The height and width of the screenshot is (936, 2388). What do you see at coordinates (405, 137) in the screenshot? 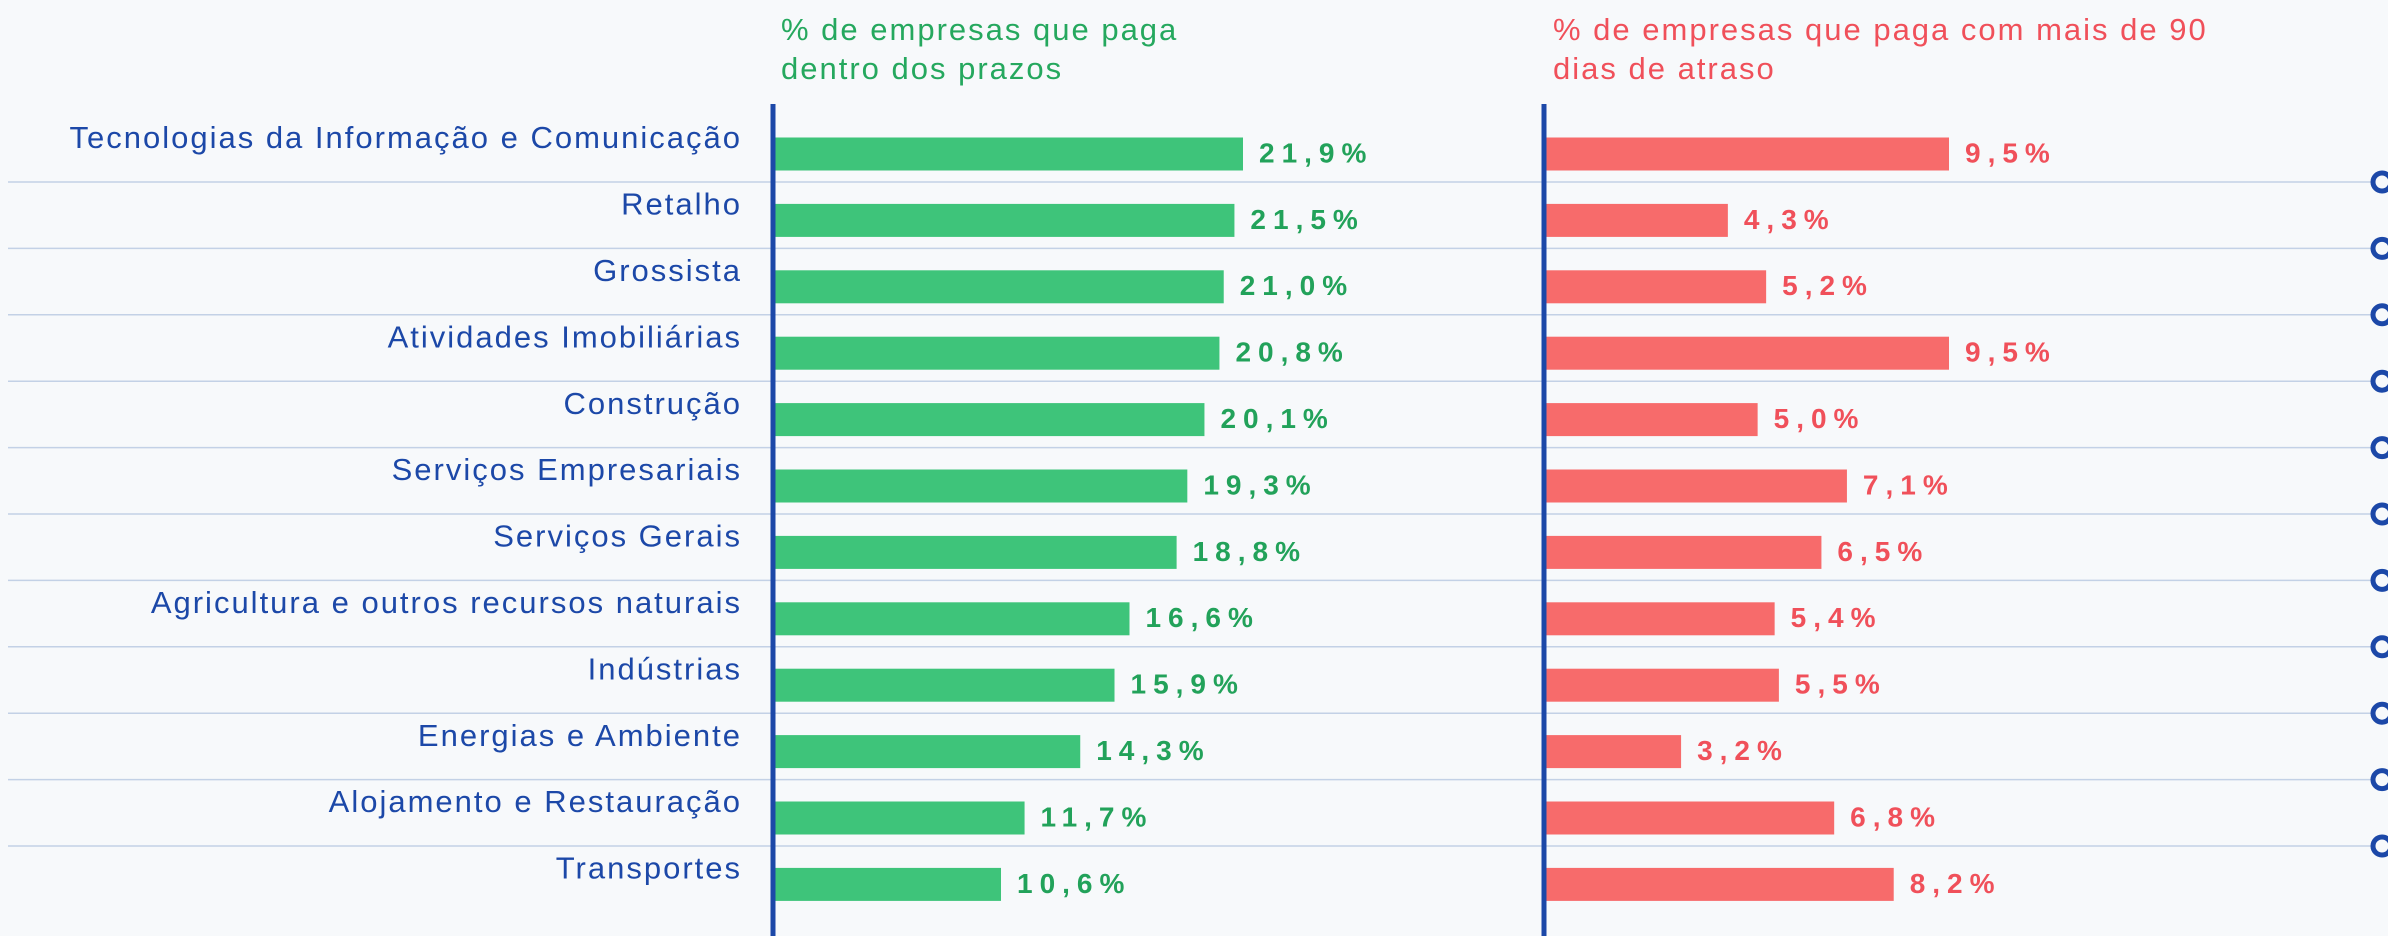
I see `category-label: Tecnologias da Informação e Comunicação` at bounding box center [405, 137].